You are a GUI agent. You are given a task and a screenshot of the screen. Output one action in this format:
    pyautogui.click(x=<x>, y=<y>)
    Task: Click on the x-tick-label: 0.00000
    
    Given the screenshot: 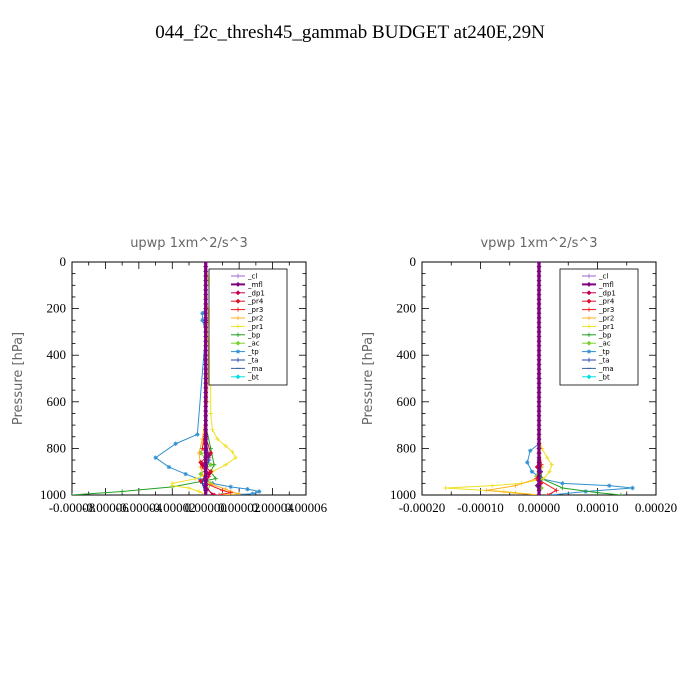 What is the action you would take?
    pyautogui.click(x=206, y=507)
    